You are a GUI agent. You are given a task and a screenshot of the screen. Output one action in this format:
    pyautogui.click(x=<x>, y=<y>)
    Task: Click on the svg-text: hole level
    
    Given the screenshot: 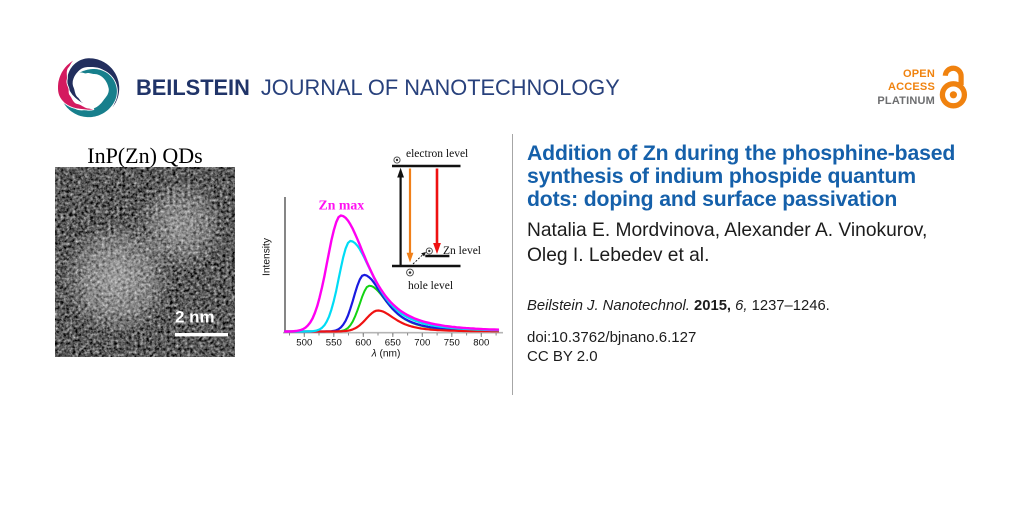 What is the action you would take?
    pyautogui.click(x=430, y=286)
    